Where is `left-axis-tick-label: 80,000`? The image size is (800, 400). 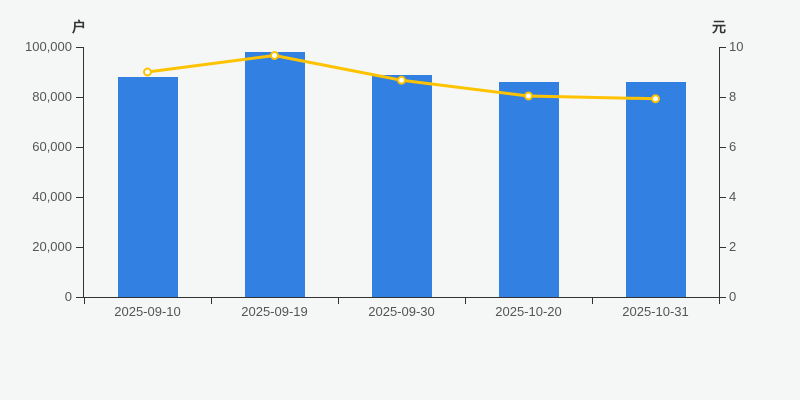 left-axis-tick-label: 80,000 is located at coordinates (52, 96).